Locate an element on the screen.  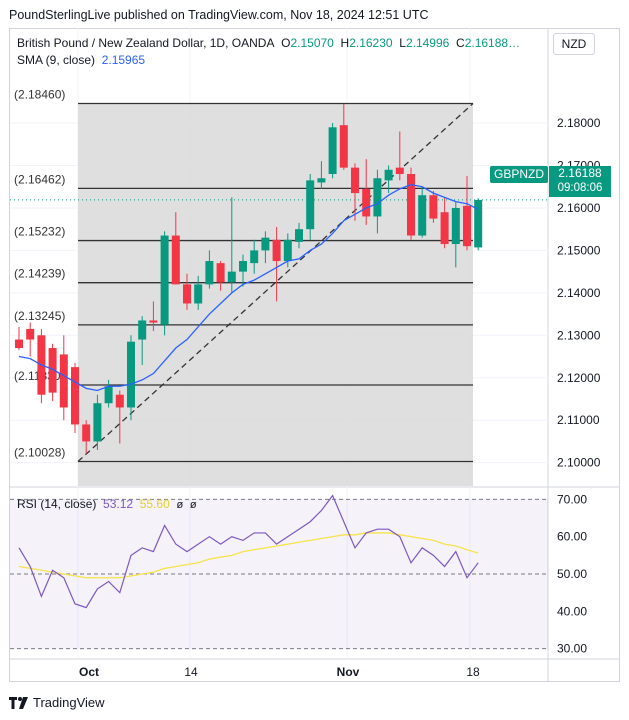
rsi-legend: RSI (14, close) 53.12 55.60 ø ø is located at coordinates (107, 504).